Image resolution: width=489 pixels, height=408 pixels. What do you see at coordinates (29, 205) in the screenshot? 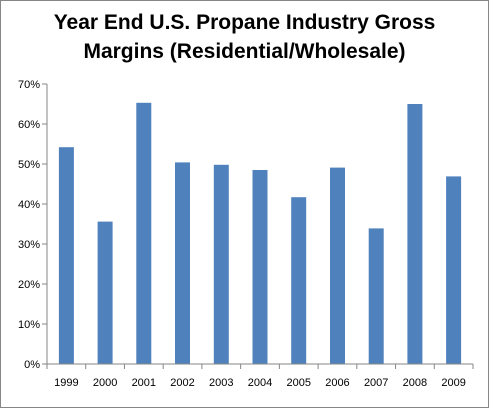
I see `y-tick-label: 40%` at bounding box center [29, 205].